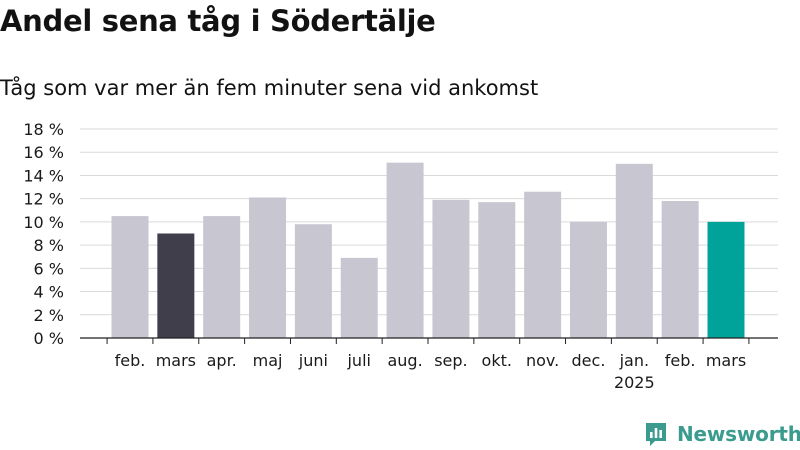 The height and width of the screenshot is (450, 800). What do you see at coordinates (49, 315) in the screenshot?
I see `y-tick-label: 2 %` at bounding box center [49, 315].